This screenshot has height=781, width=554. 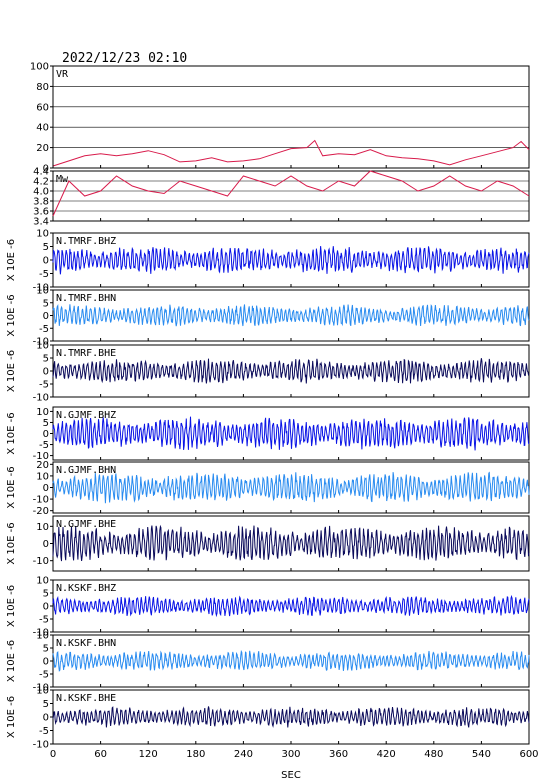 What do you see at coordinates (41, 212) in the screenshot?
I see `y-tick-label: 3.6` at bounding box center [41, 212].